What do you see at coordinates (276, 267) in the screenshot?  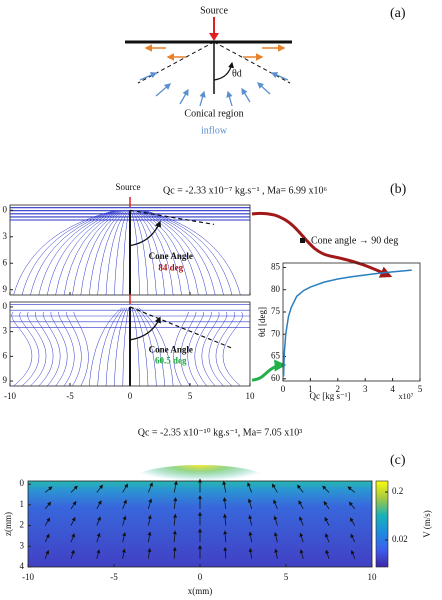 I see `y-tick-label: 85` at bounding box center [276, 267].